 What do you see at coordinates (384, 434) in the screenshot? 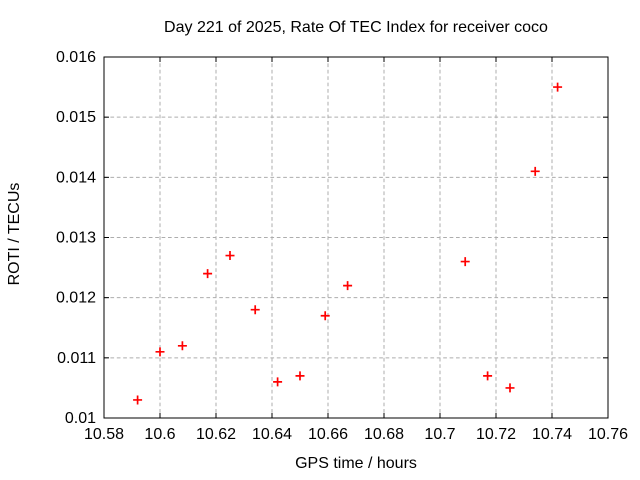
I see `x-tick-label: 10.68` at bounding box center [384, 434].